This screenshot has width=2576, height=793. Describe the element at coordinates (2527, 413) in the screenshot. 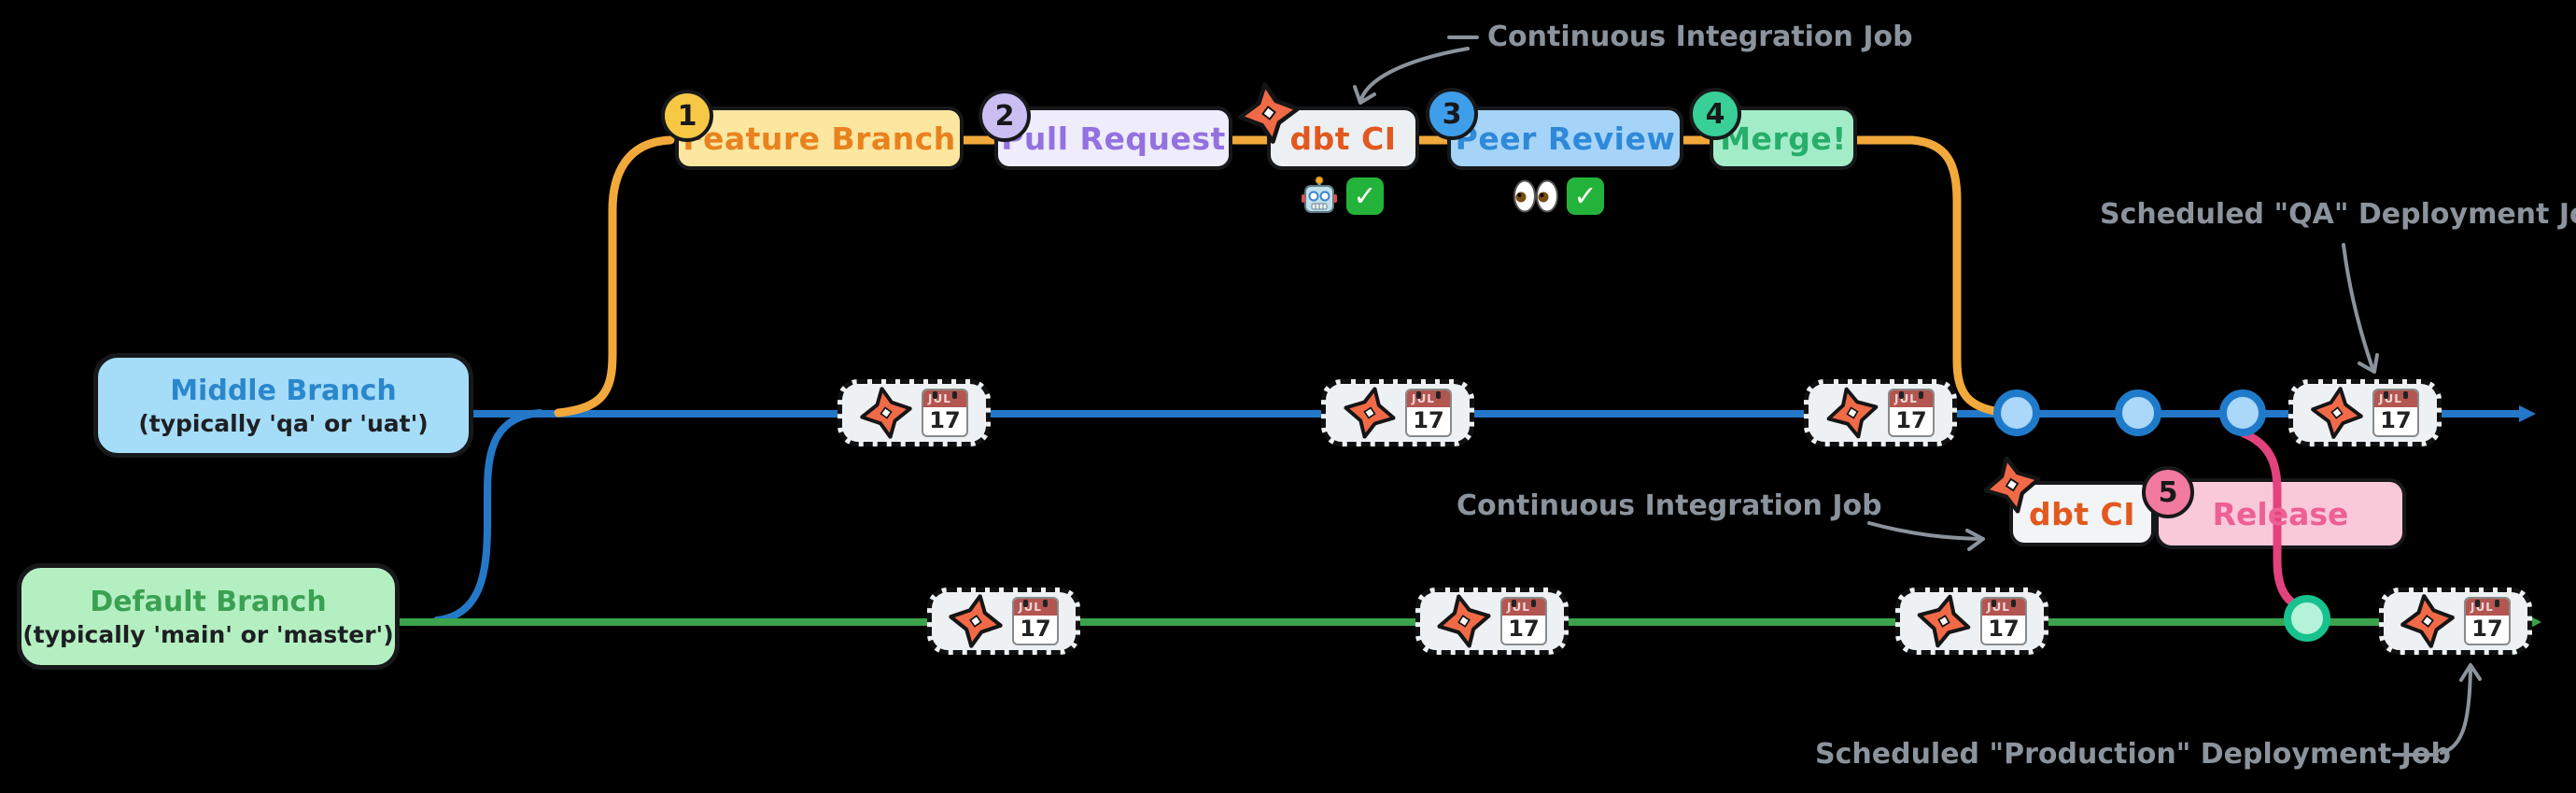

I see `middle-branch-arrowhead` at that location.